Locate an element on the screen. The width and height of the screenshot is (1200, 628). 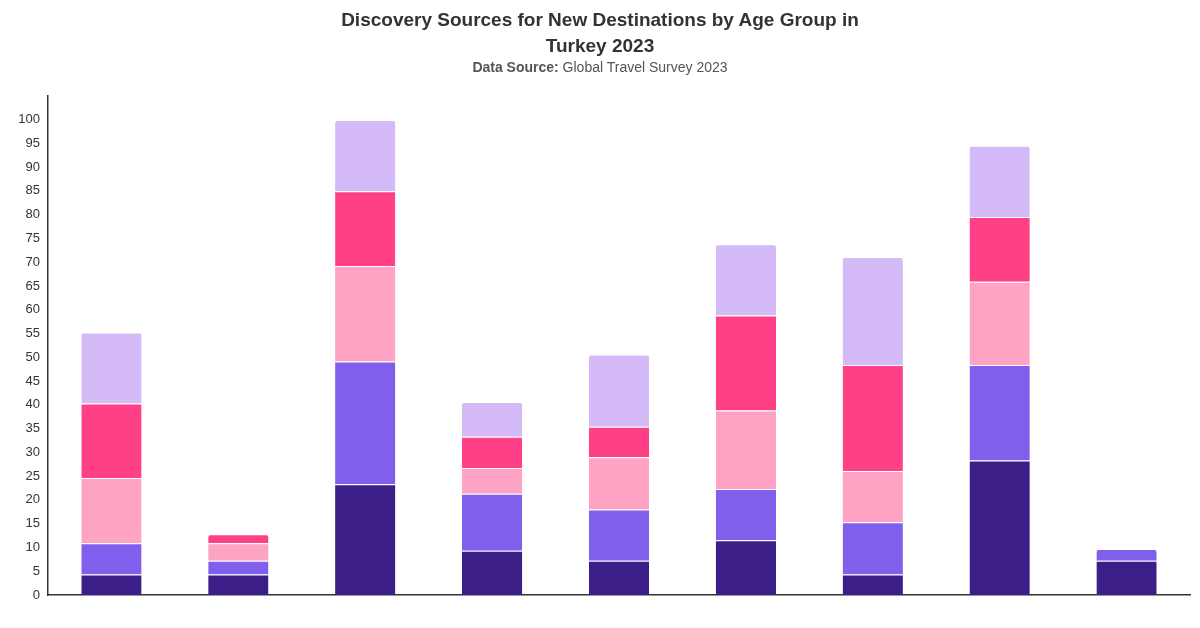
y-tick-label: 30 is located at coordinates (32, 451).